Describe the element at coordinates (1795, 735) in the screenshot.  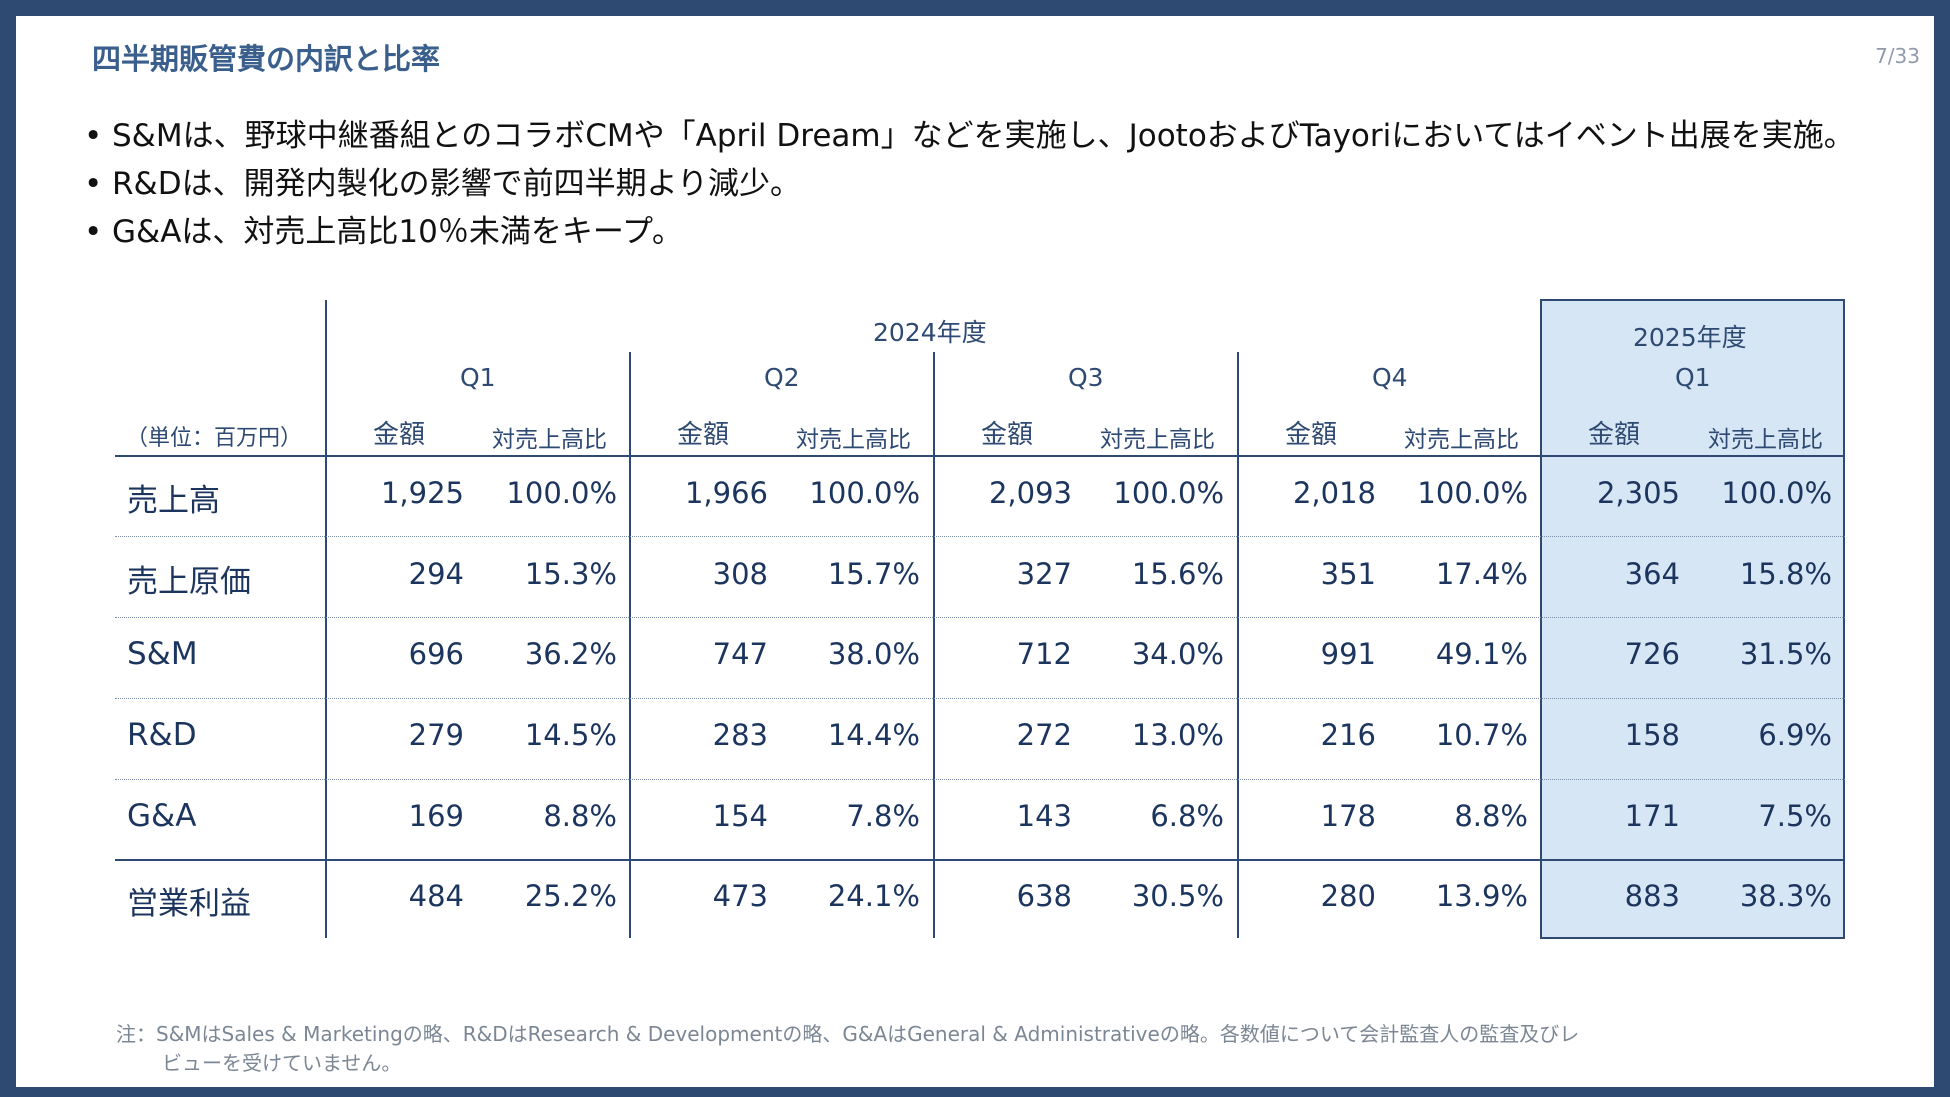
I see `ratio-cell: 6.9%` at that location.